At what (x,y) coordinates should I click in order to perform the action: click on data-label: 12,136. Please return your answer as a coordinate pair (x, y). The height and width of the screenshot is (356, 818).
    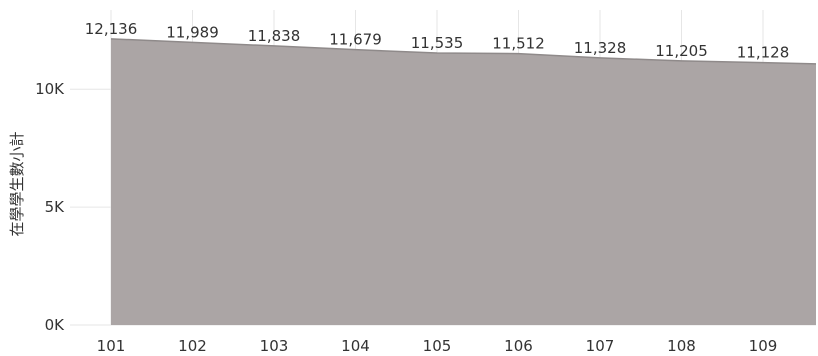
    Looking at the image, I should click on (111, 29).